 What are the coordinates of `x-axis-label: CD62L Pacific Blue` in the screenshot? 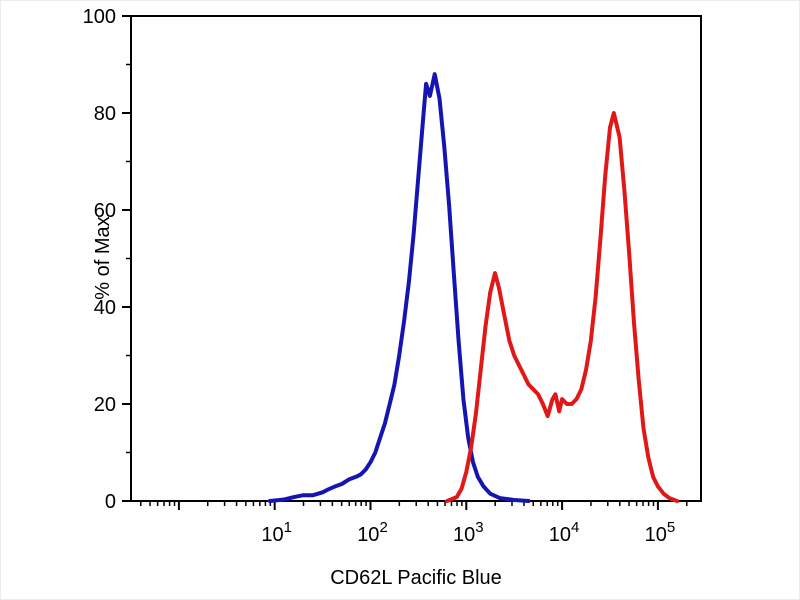 It's located at (416, 578).